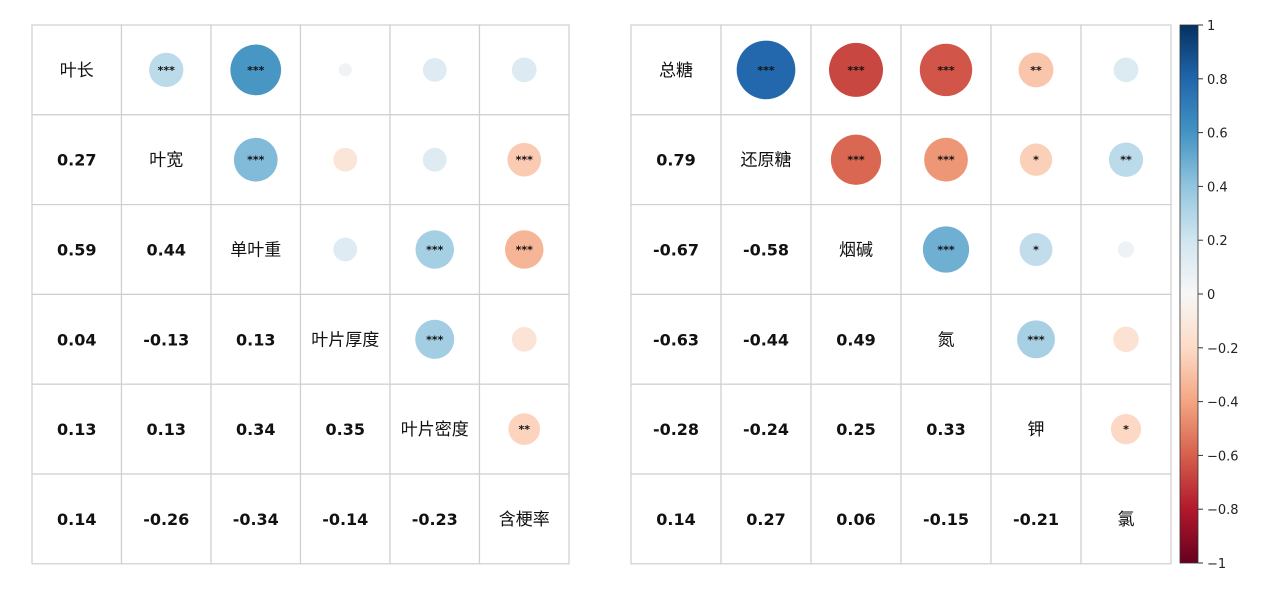 Image resolution: width=1267 pixels, height=595 pixels. I want to click on right-coefficient-label: -0.15, so click(946, 519).